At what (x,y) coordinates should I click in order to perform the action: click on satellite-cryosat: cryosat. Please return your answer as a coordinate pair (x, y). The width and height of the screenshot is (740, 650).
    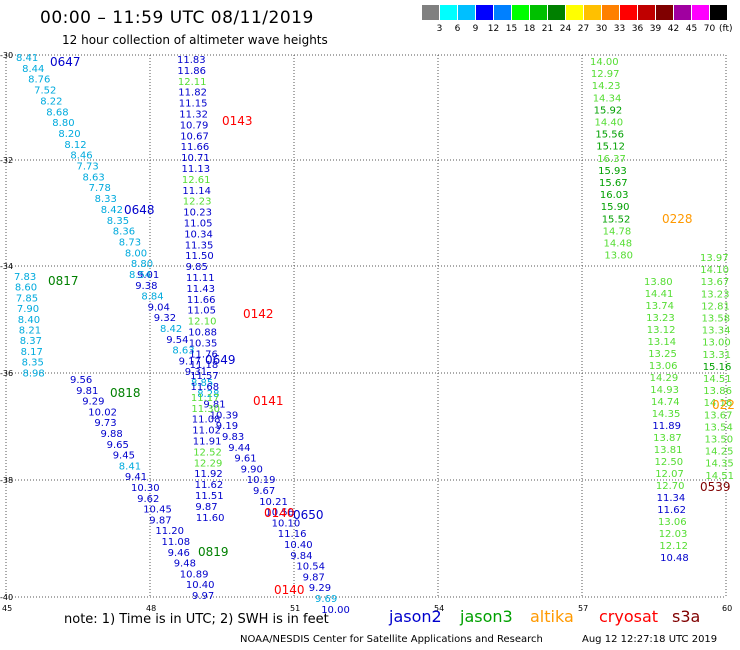
    Looking at the image, I should click on (629, 616).